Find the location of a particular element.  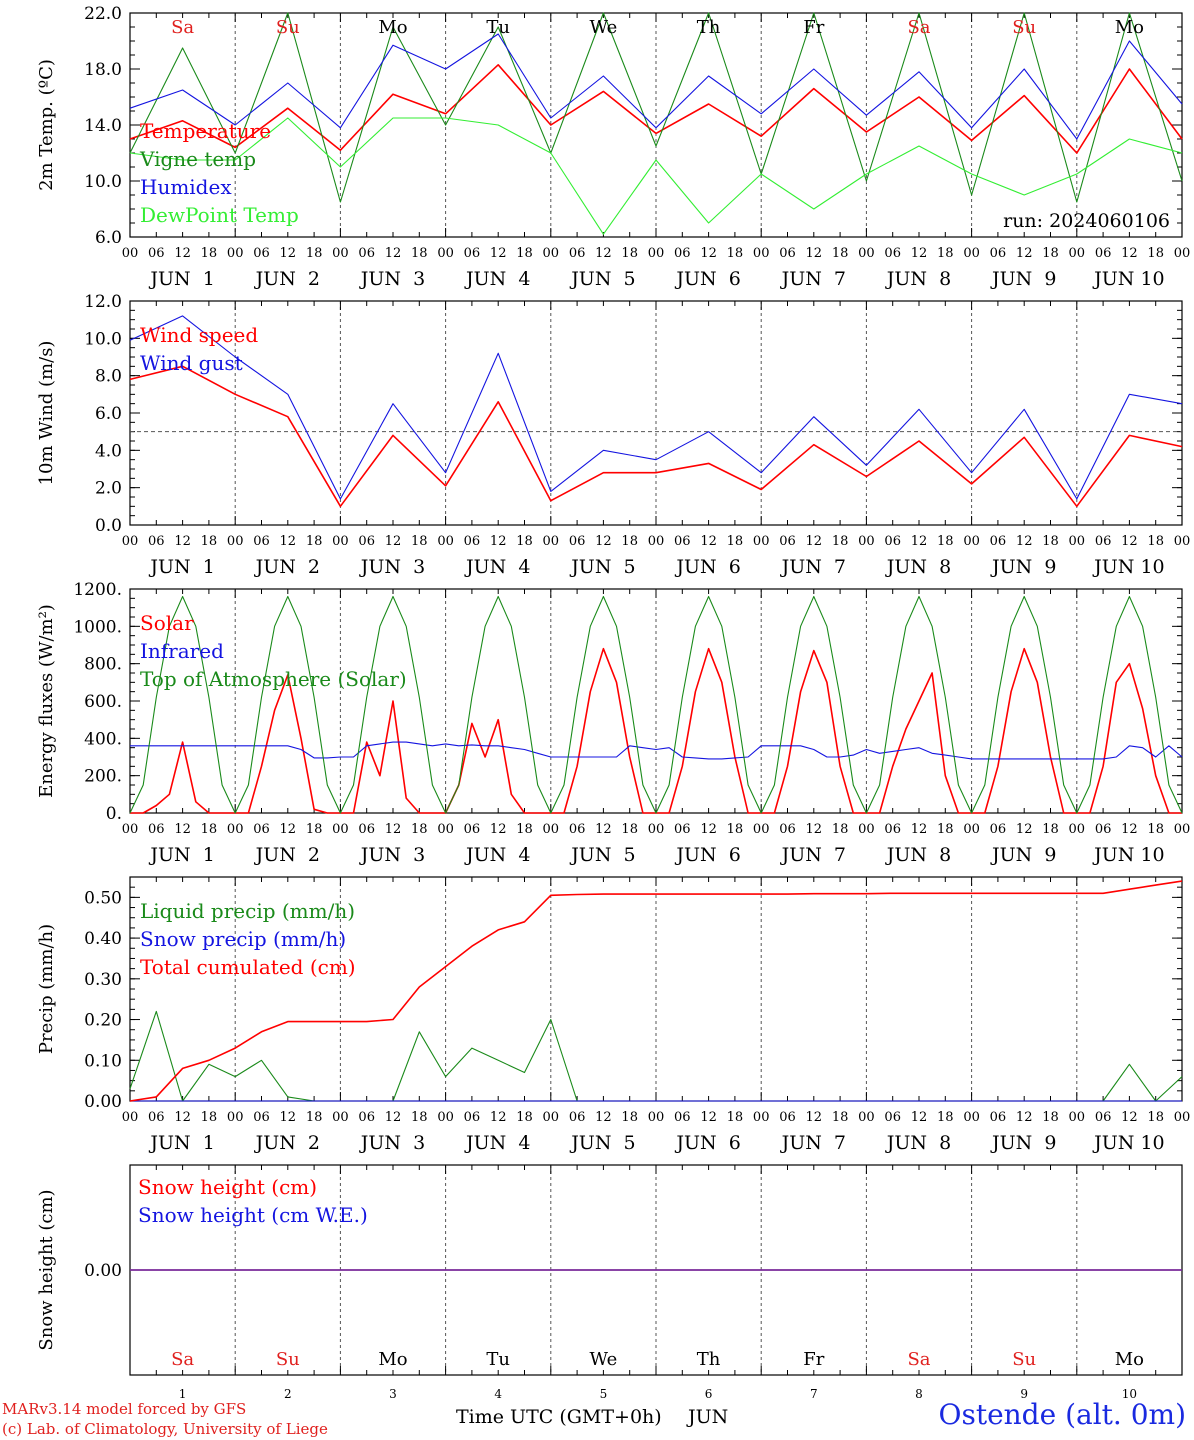

credit-model: MARv3.14 model forced by GFS is located at coordinates (124, 1409).